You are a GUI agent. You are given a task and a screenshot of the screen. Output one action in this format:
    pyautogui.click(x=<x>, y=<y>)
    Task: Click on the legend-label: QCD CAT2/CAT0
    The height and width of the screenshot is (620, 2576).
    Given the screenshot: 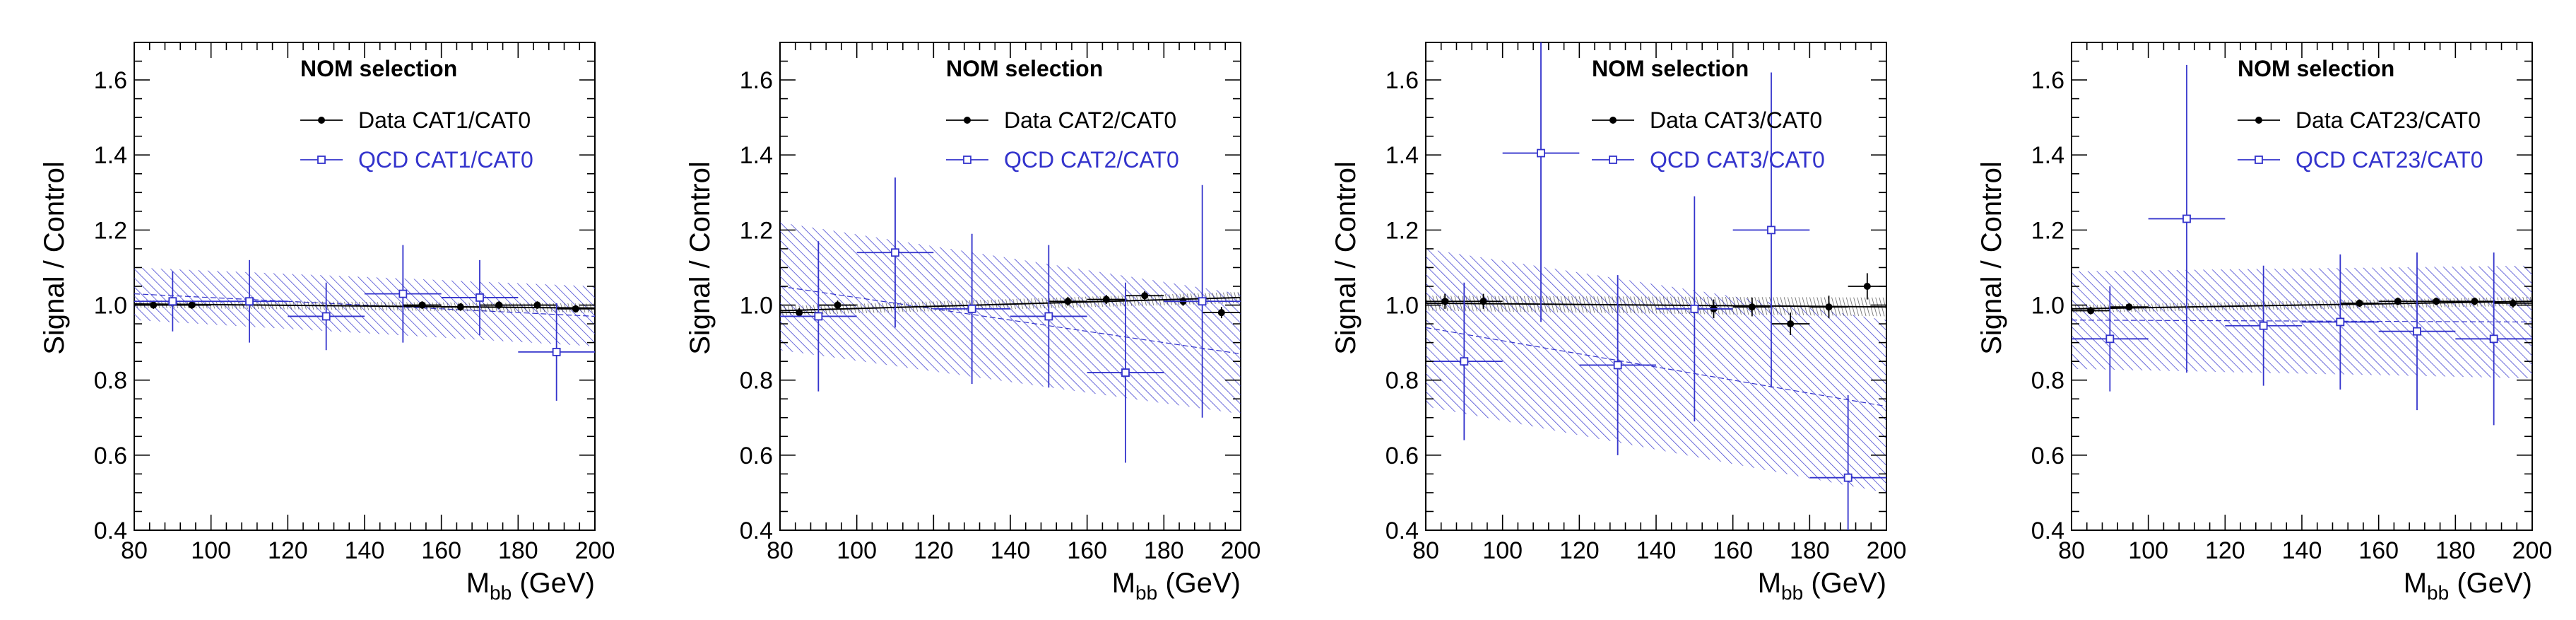 What is the action you would take?
    pyautogui.click(x=1091, y=160)
    